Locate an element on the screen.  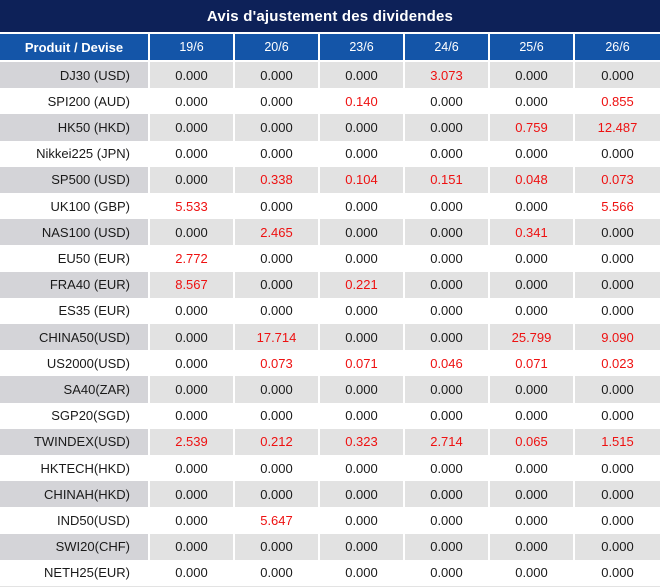
table-row: SGP20(SGD) 0.000 0.000 0.000 0.000 0.000 0.000 is located at coordinates (330, 415).